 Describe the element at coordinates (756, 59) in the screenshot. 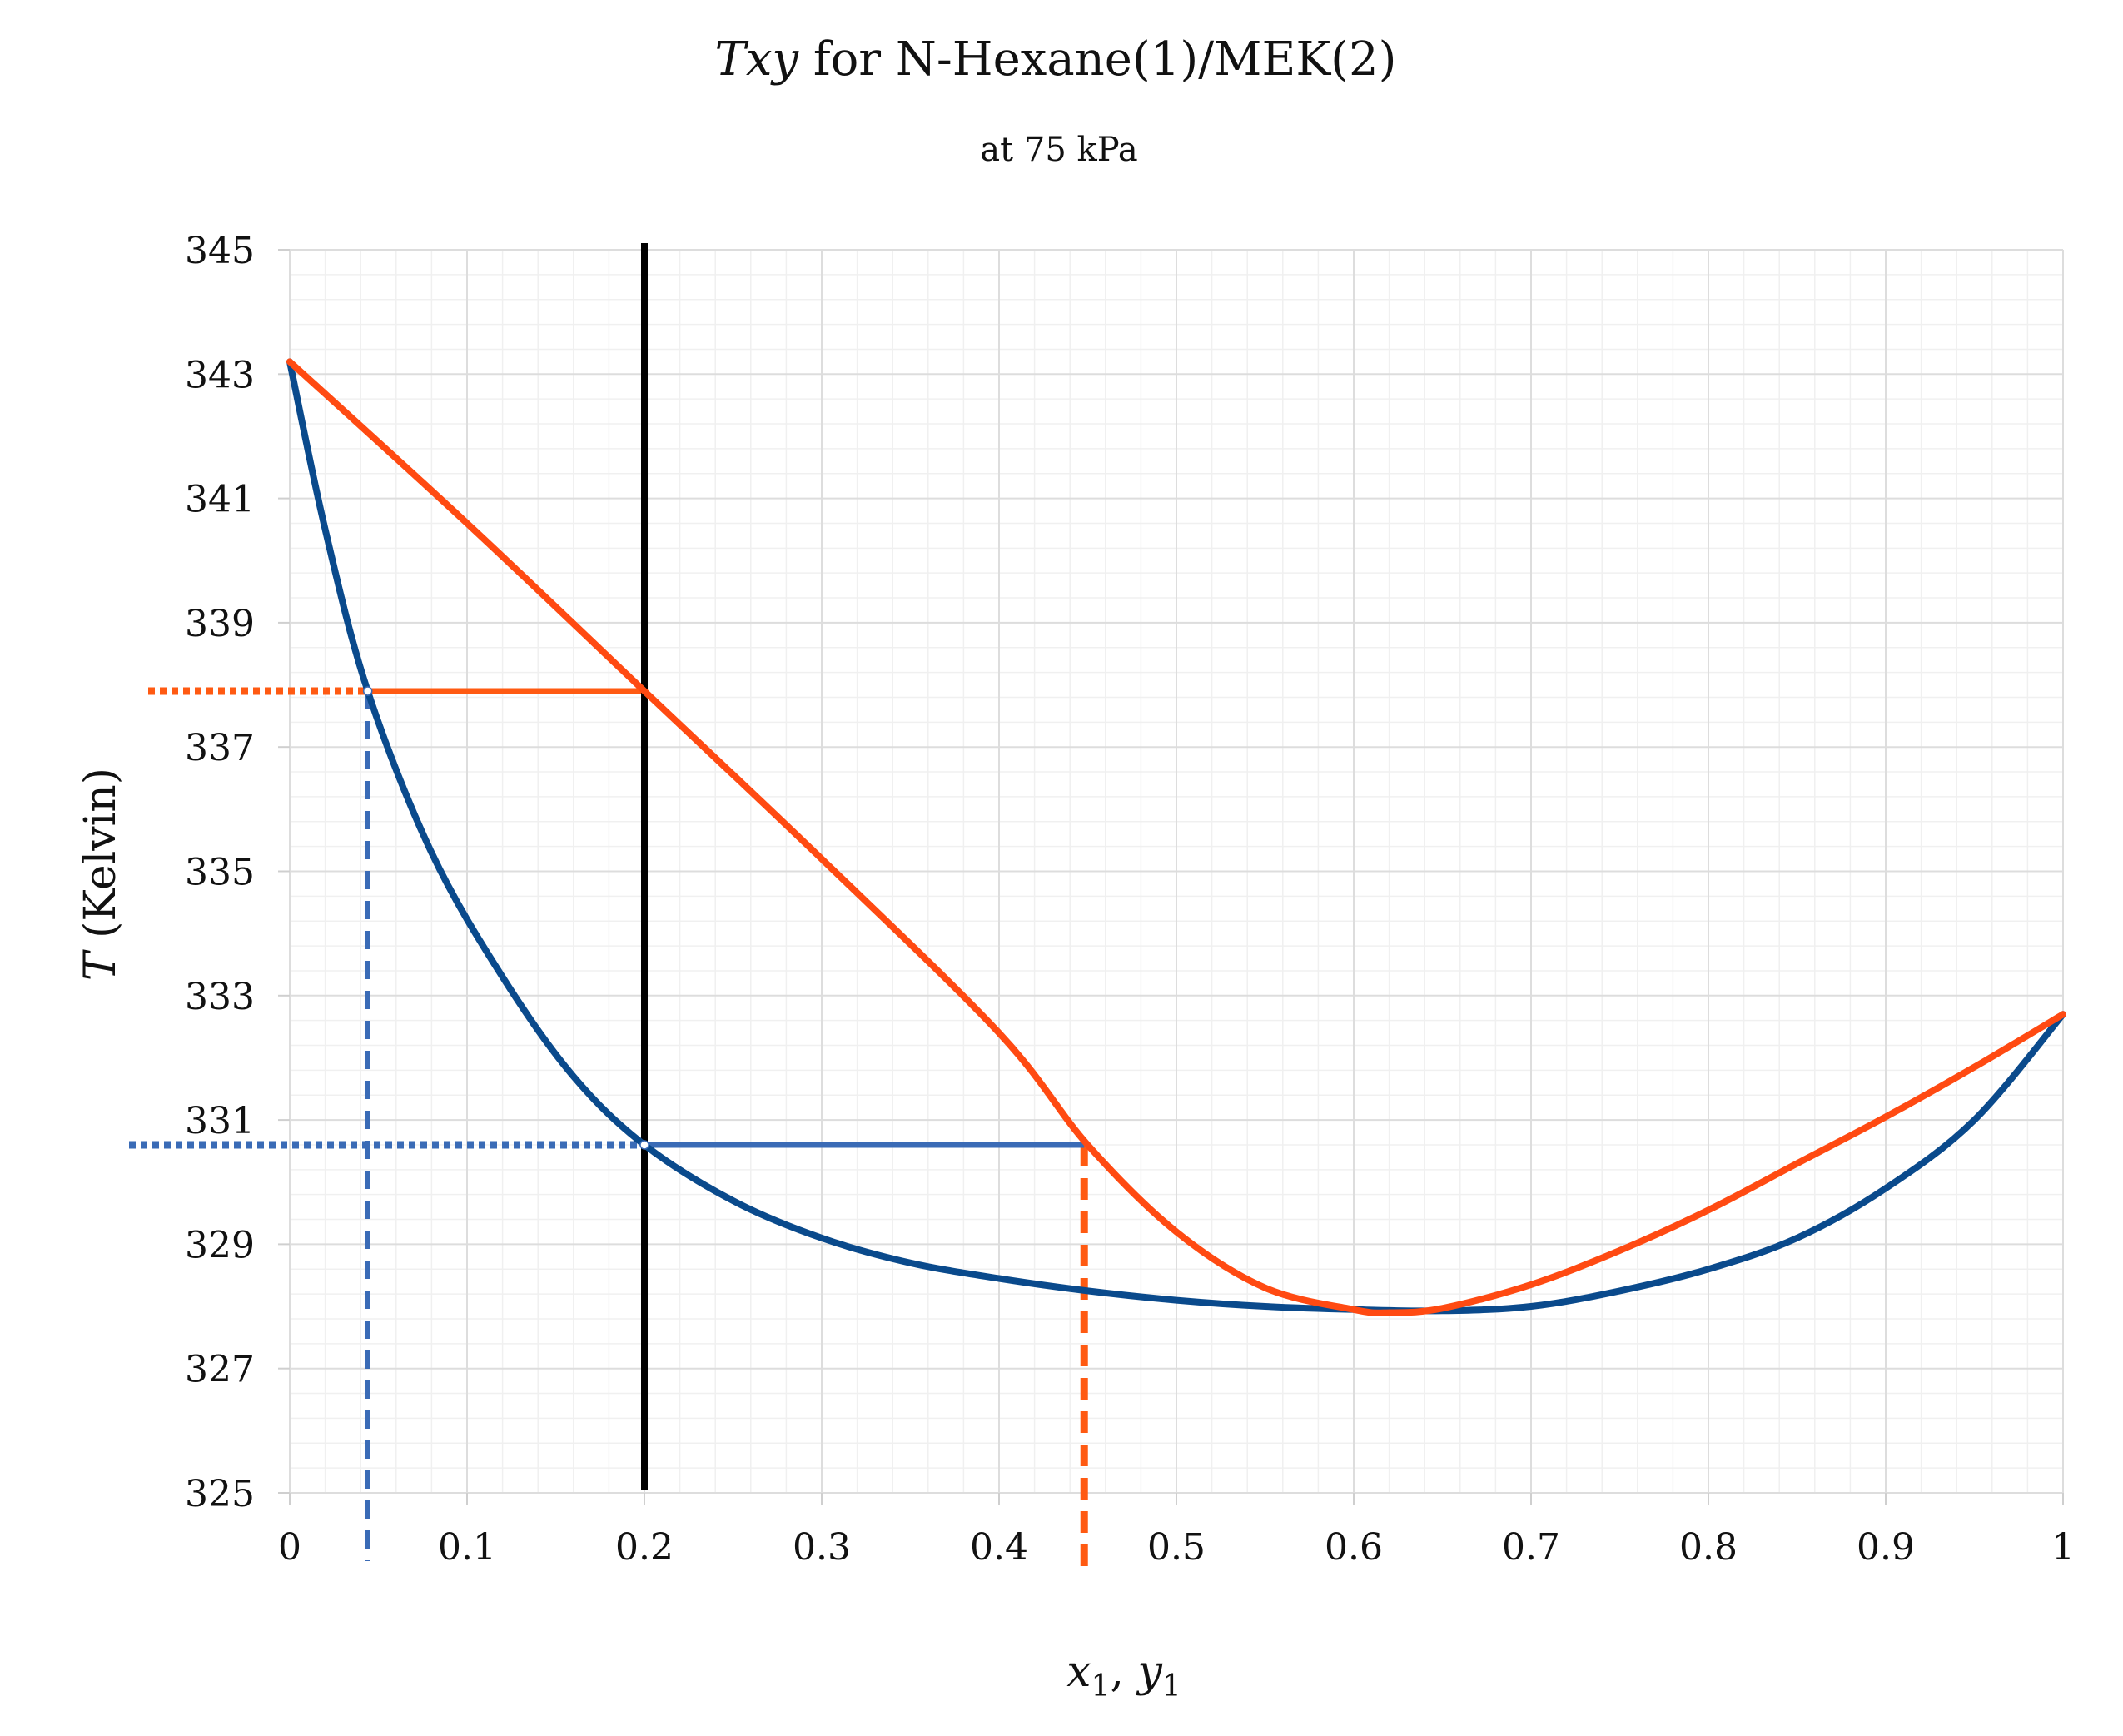

I see `chart-title-variable: Txy` at that location.